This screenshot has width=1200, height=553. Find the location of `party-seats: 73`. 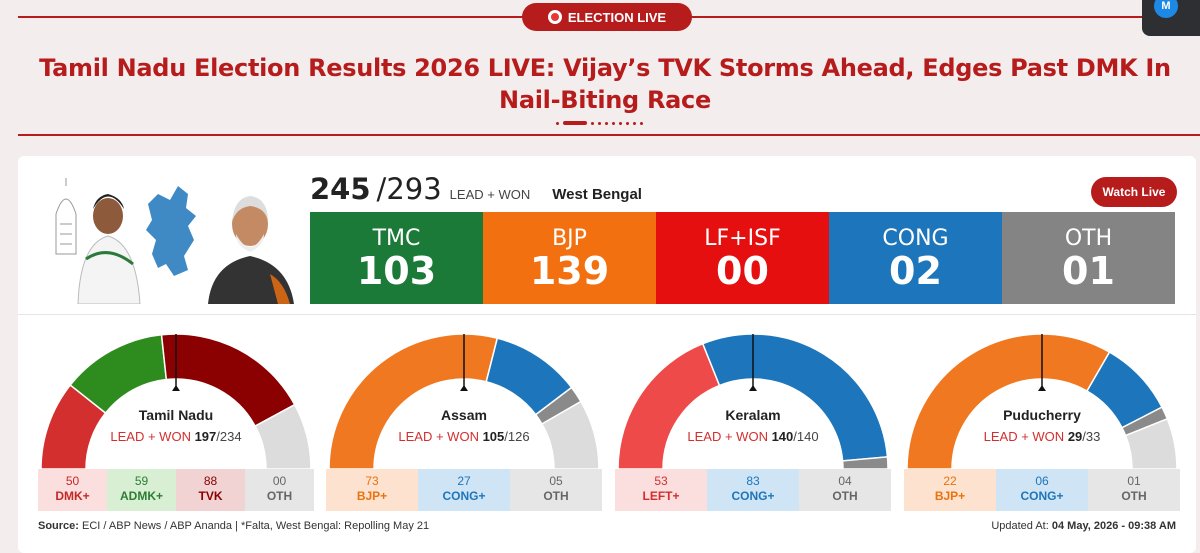

party-seats: 73 is located at coordinates (372, 481).